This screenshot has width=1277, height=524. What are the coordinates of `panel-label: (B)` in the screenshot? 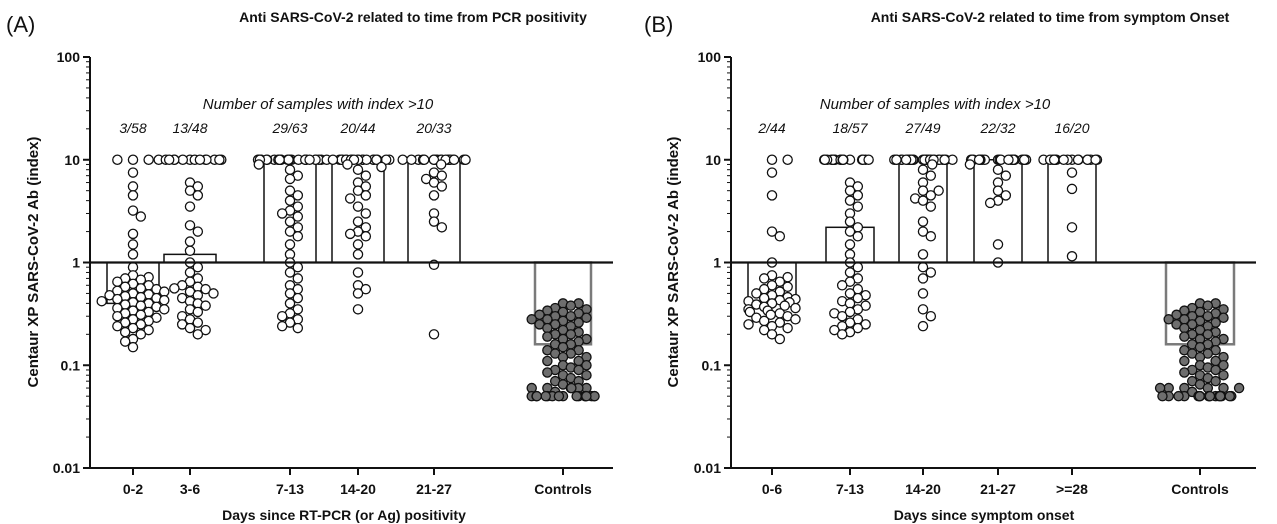 It's located at (658, 24).